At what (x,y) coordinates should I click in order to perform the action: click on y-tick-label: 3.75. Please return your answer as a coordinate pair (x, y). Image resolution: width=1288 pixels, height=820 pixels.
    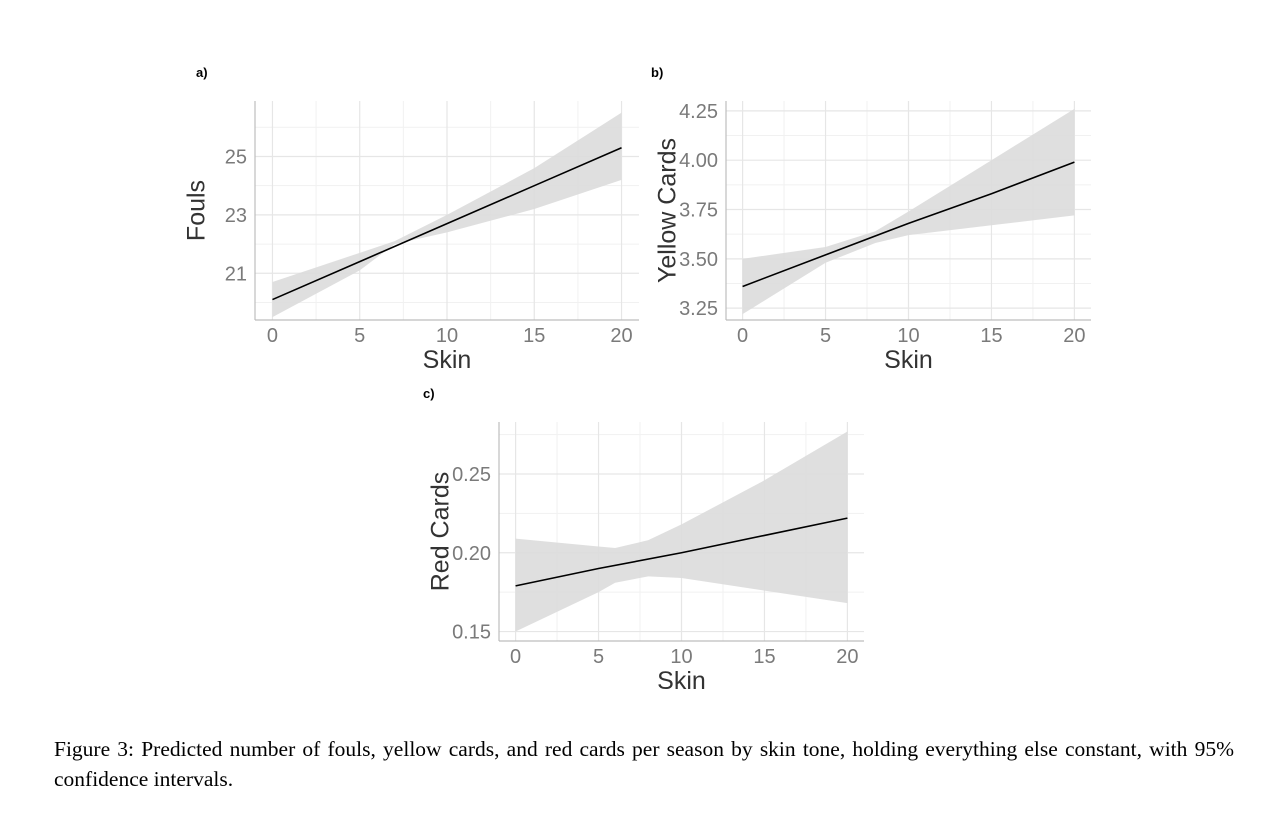
    Looking at the image, I should click on (698, 211).